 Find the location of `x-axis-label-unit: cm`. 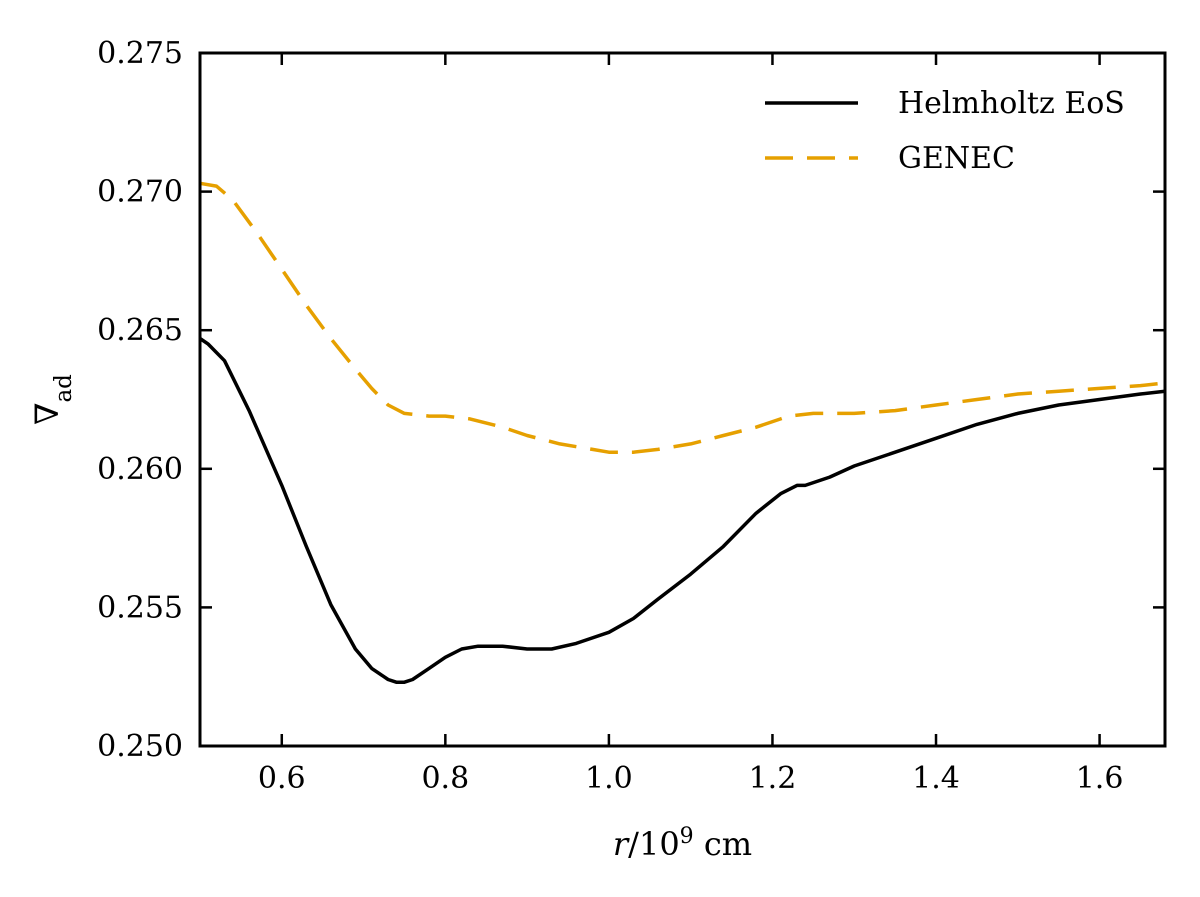

x-axis-label-unit: cm is located at coordinates (723, 844).